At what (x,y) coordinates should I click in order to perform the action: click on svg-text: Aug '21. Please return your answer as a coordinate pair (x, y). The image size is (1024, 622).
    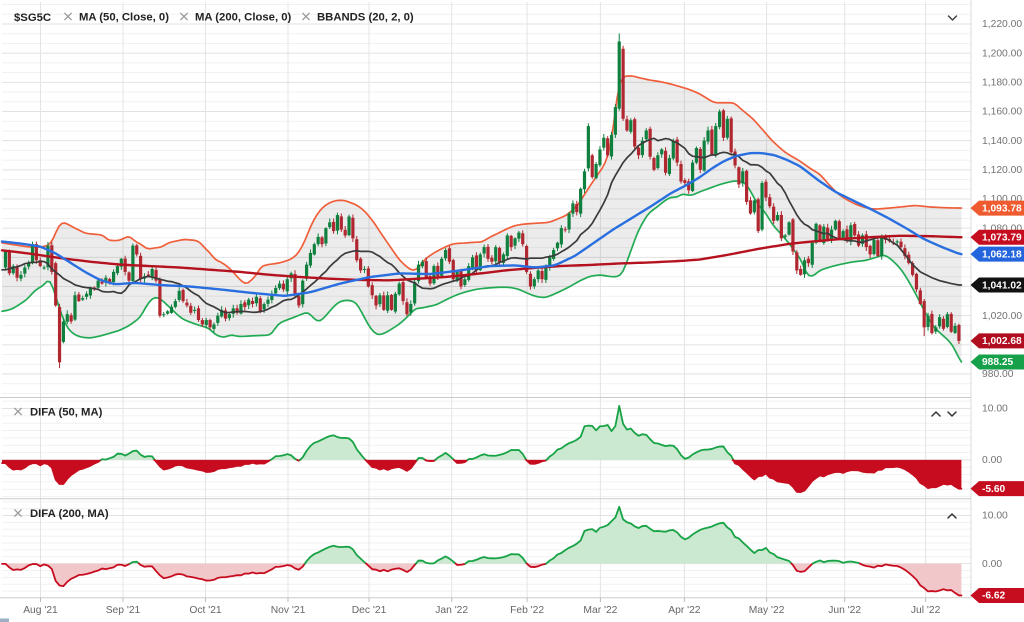
    Looking at the image, I should click on (40, 610).